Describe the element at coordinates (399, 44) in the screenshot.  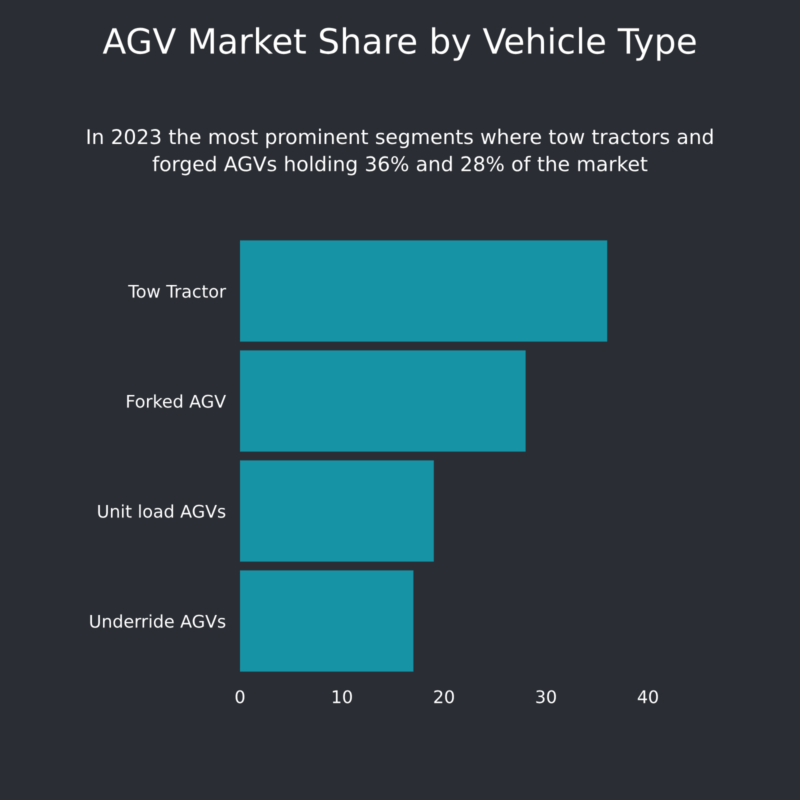
I see `chart-title: AGV Market Share by Vehicle Type` at that location.